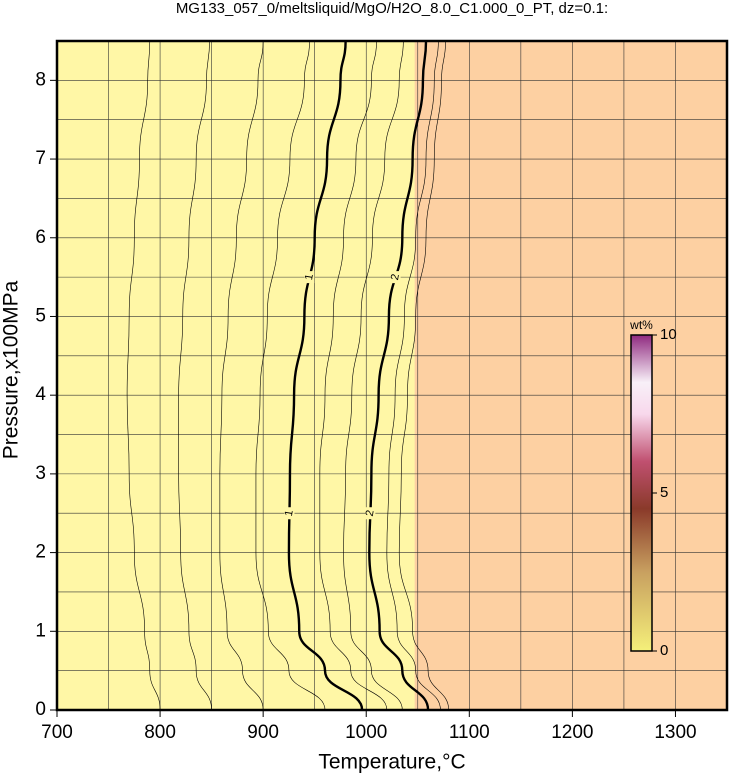 The width and height of the screenshot is (734, 776). I want to click on y-tick-label: 5, so click(40, 315).